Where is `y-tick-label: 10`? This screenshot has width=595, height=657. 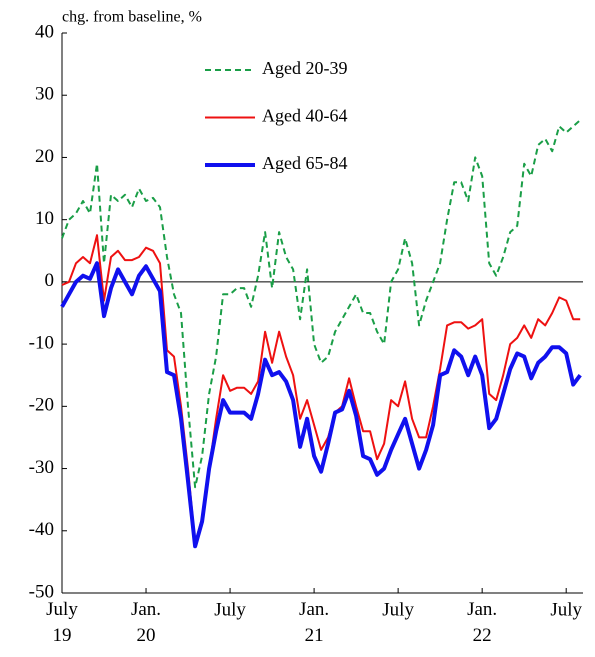
y-tick-label: 10 is located at coordinates (44, 218).